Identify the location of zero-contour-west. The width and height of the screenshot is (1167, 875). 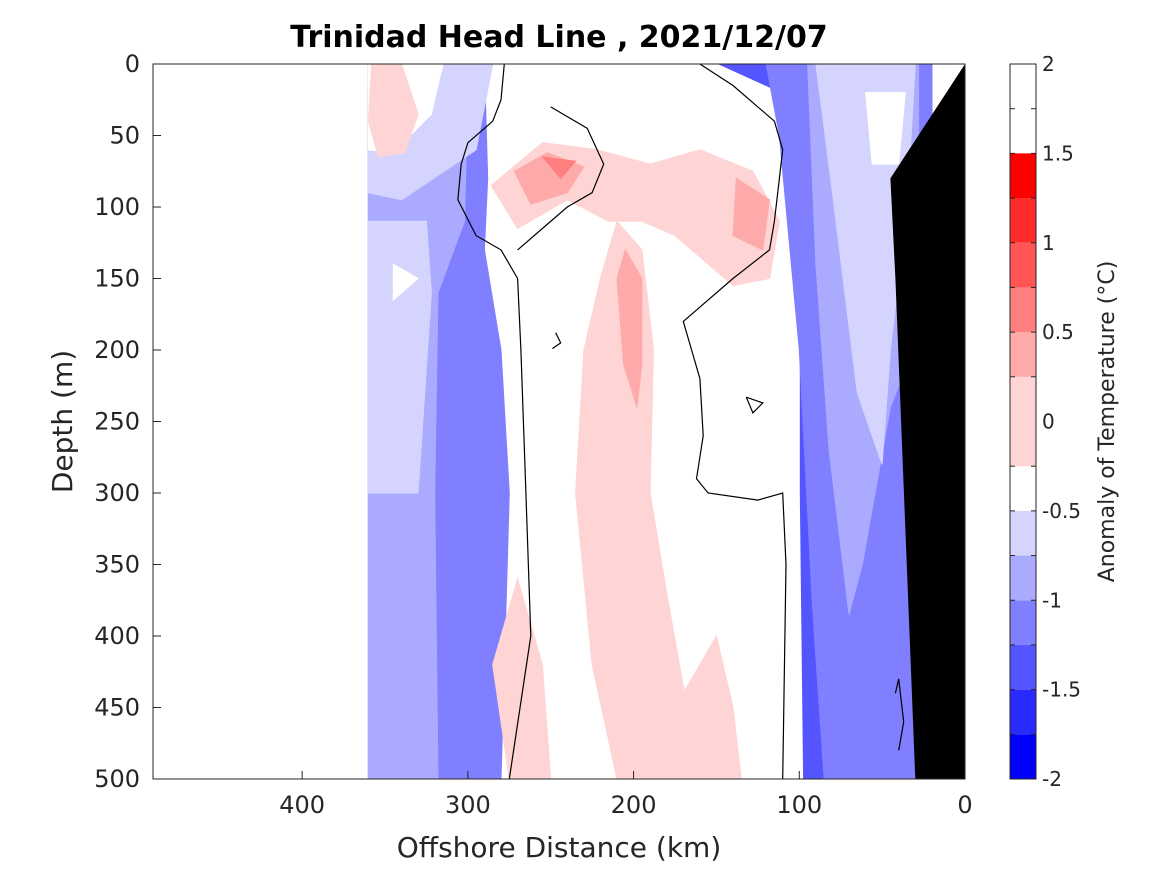
(494, 421).